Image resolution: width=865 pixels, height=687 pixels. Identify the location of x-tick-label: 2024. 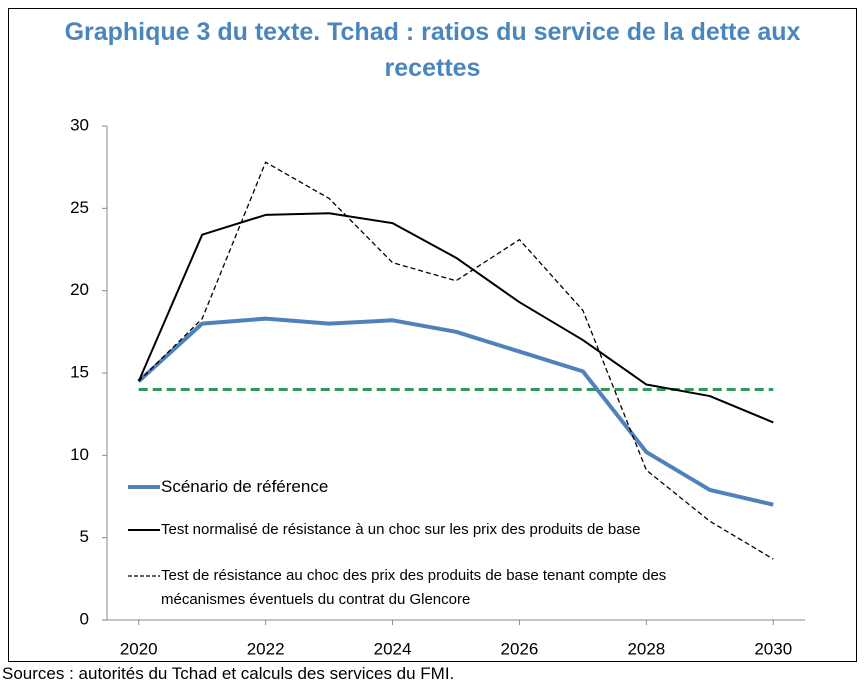
(393, 648).